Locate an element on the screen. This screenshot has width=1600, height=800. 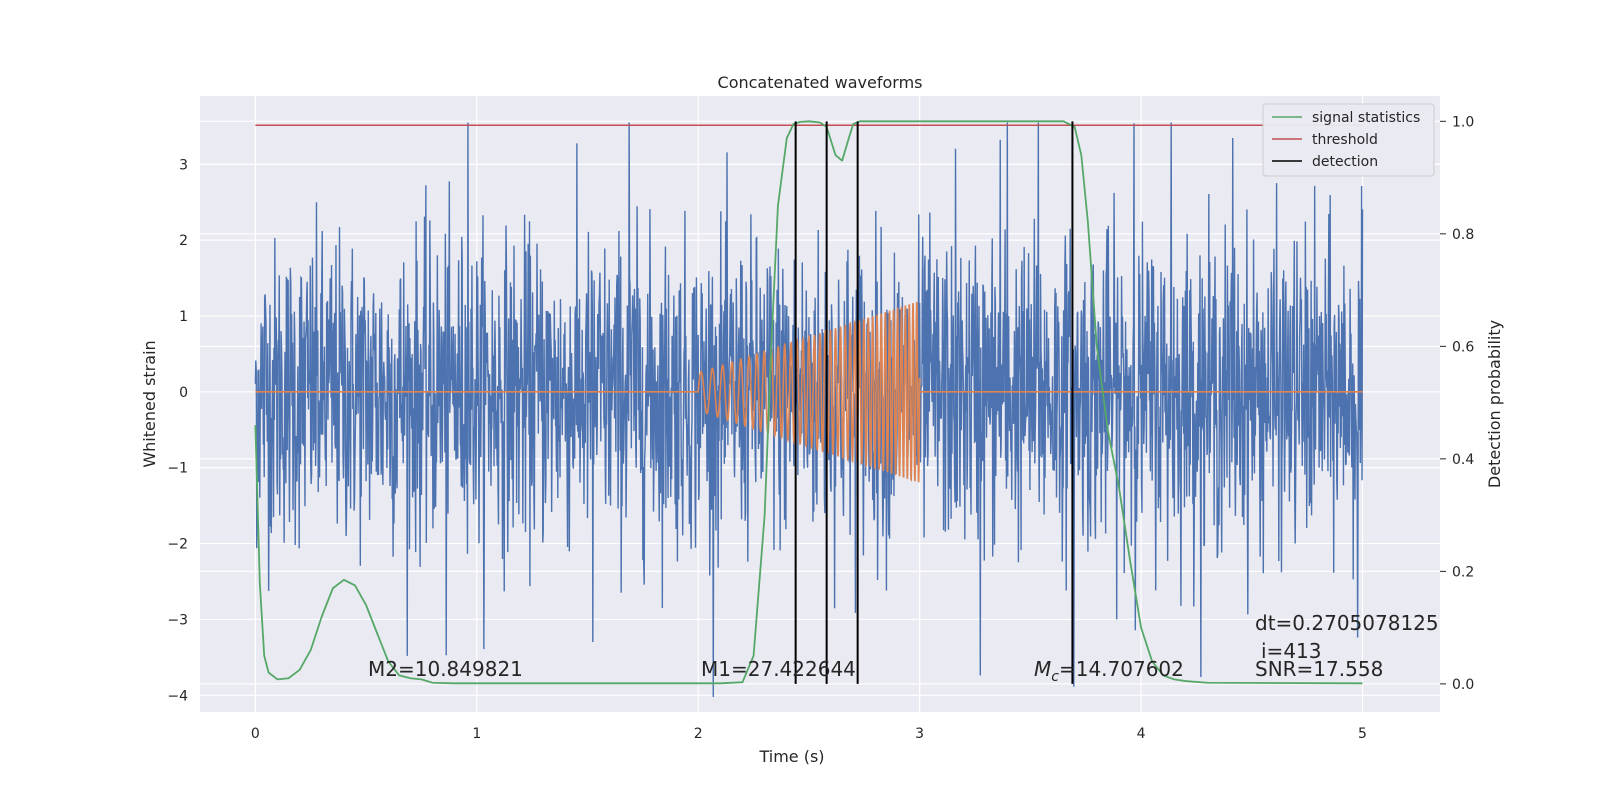
legend: signal statistics threshold detection is located at coordinates (1348, 140).